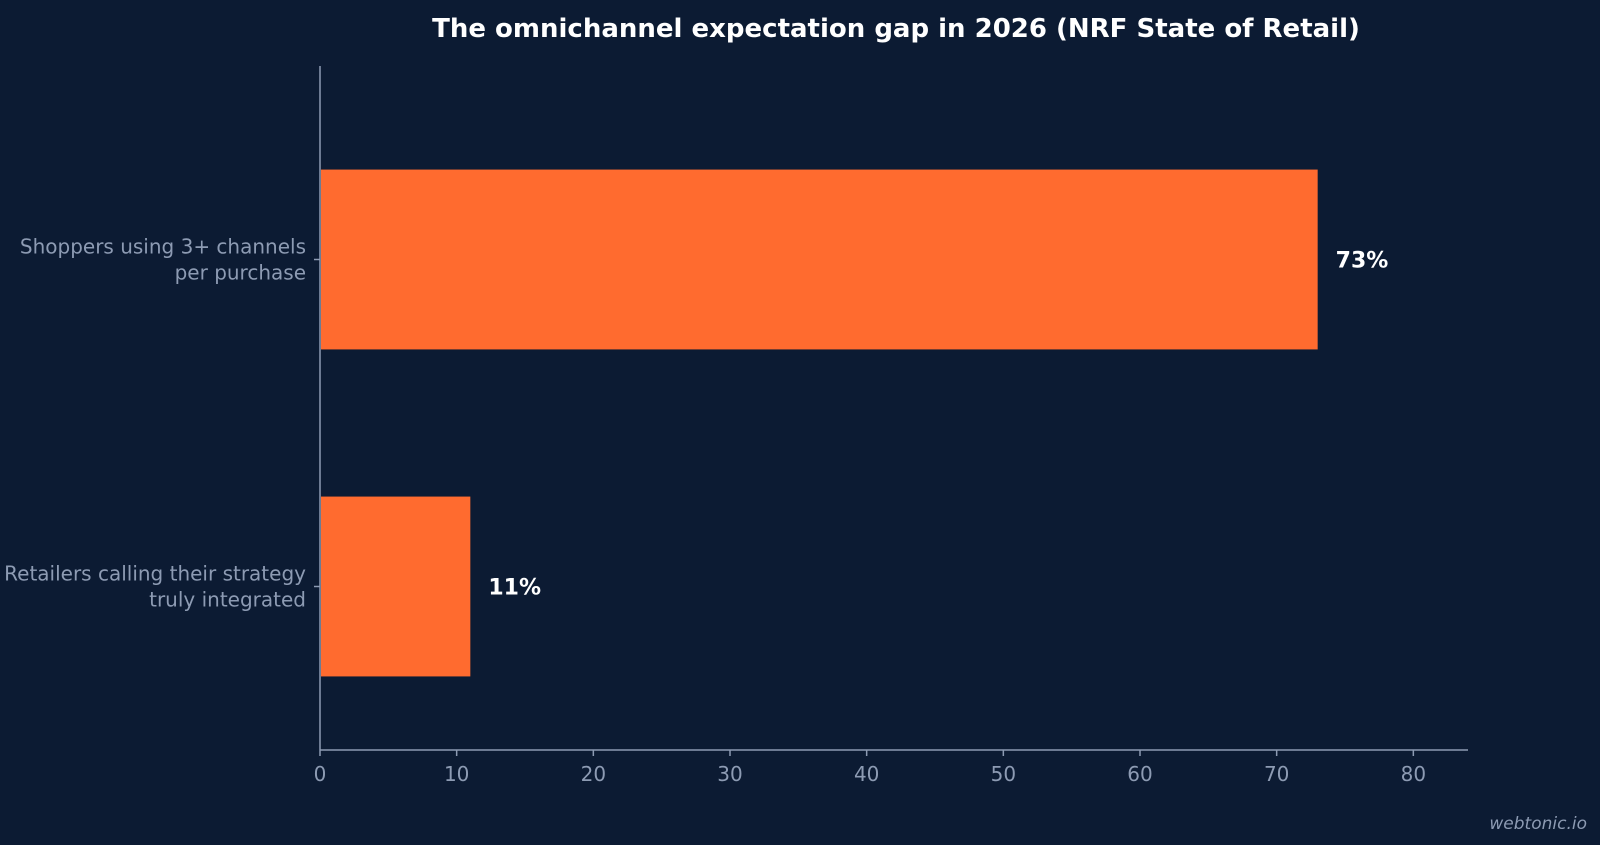  What do you see at coordinates (1276, 774) in the screenshot?
I see `x-tick-label: 70` at bounding box center [1276, 774].